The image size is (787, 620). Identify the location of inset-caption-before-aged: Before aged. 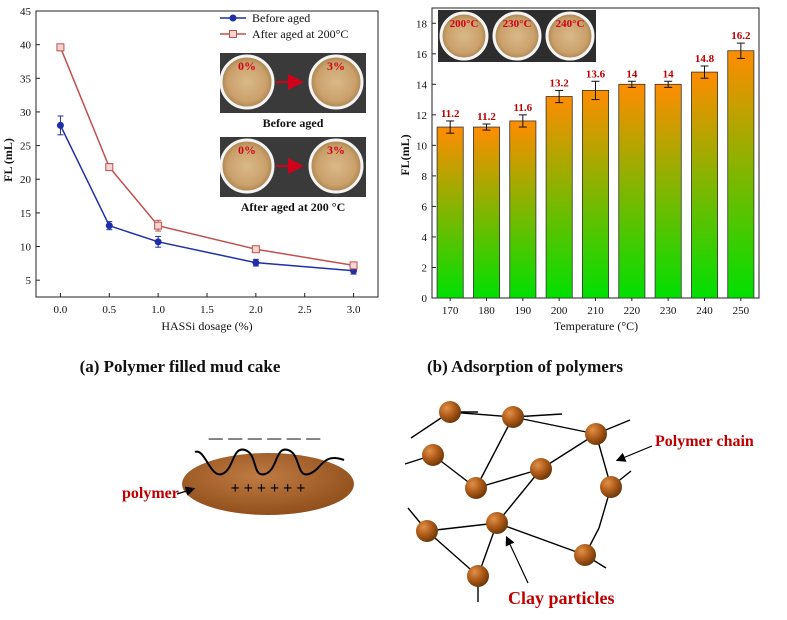
(293, 123).